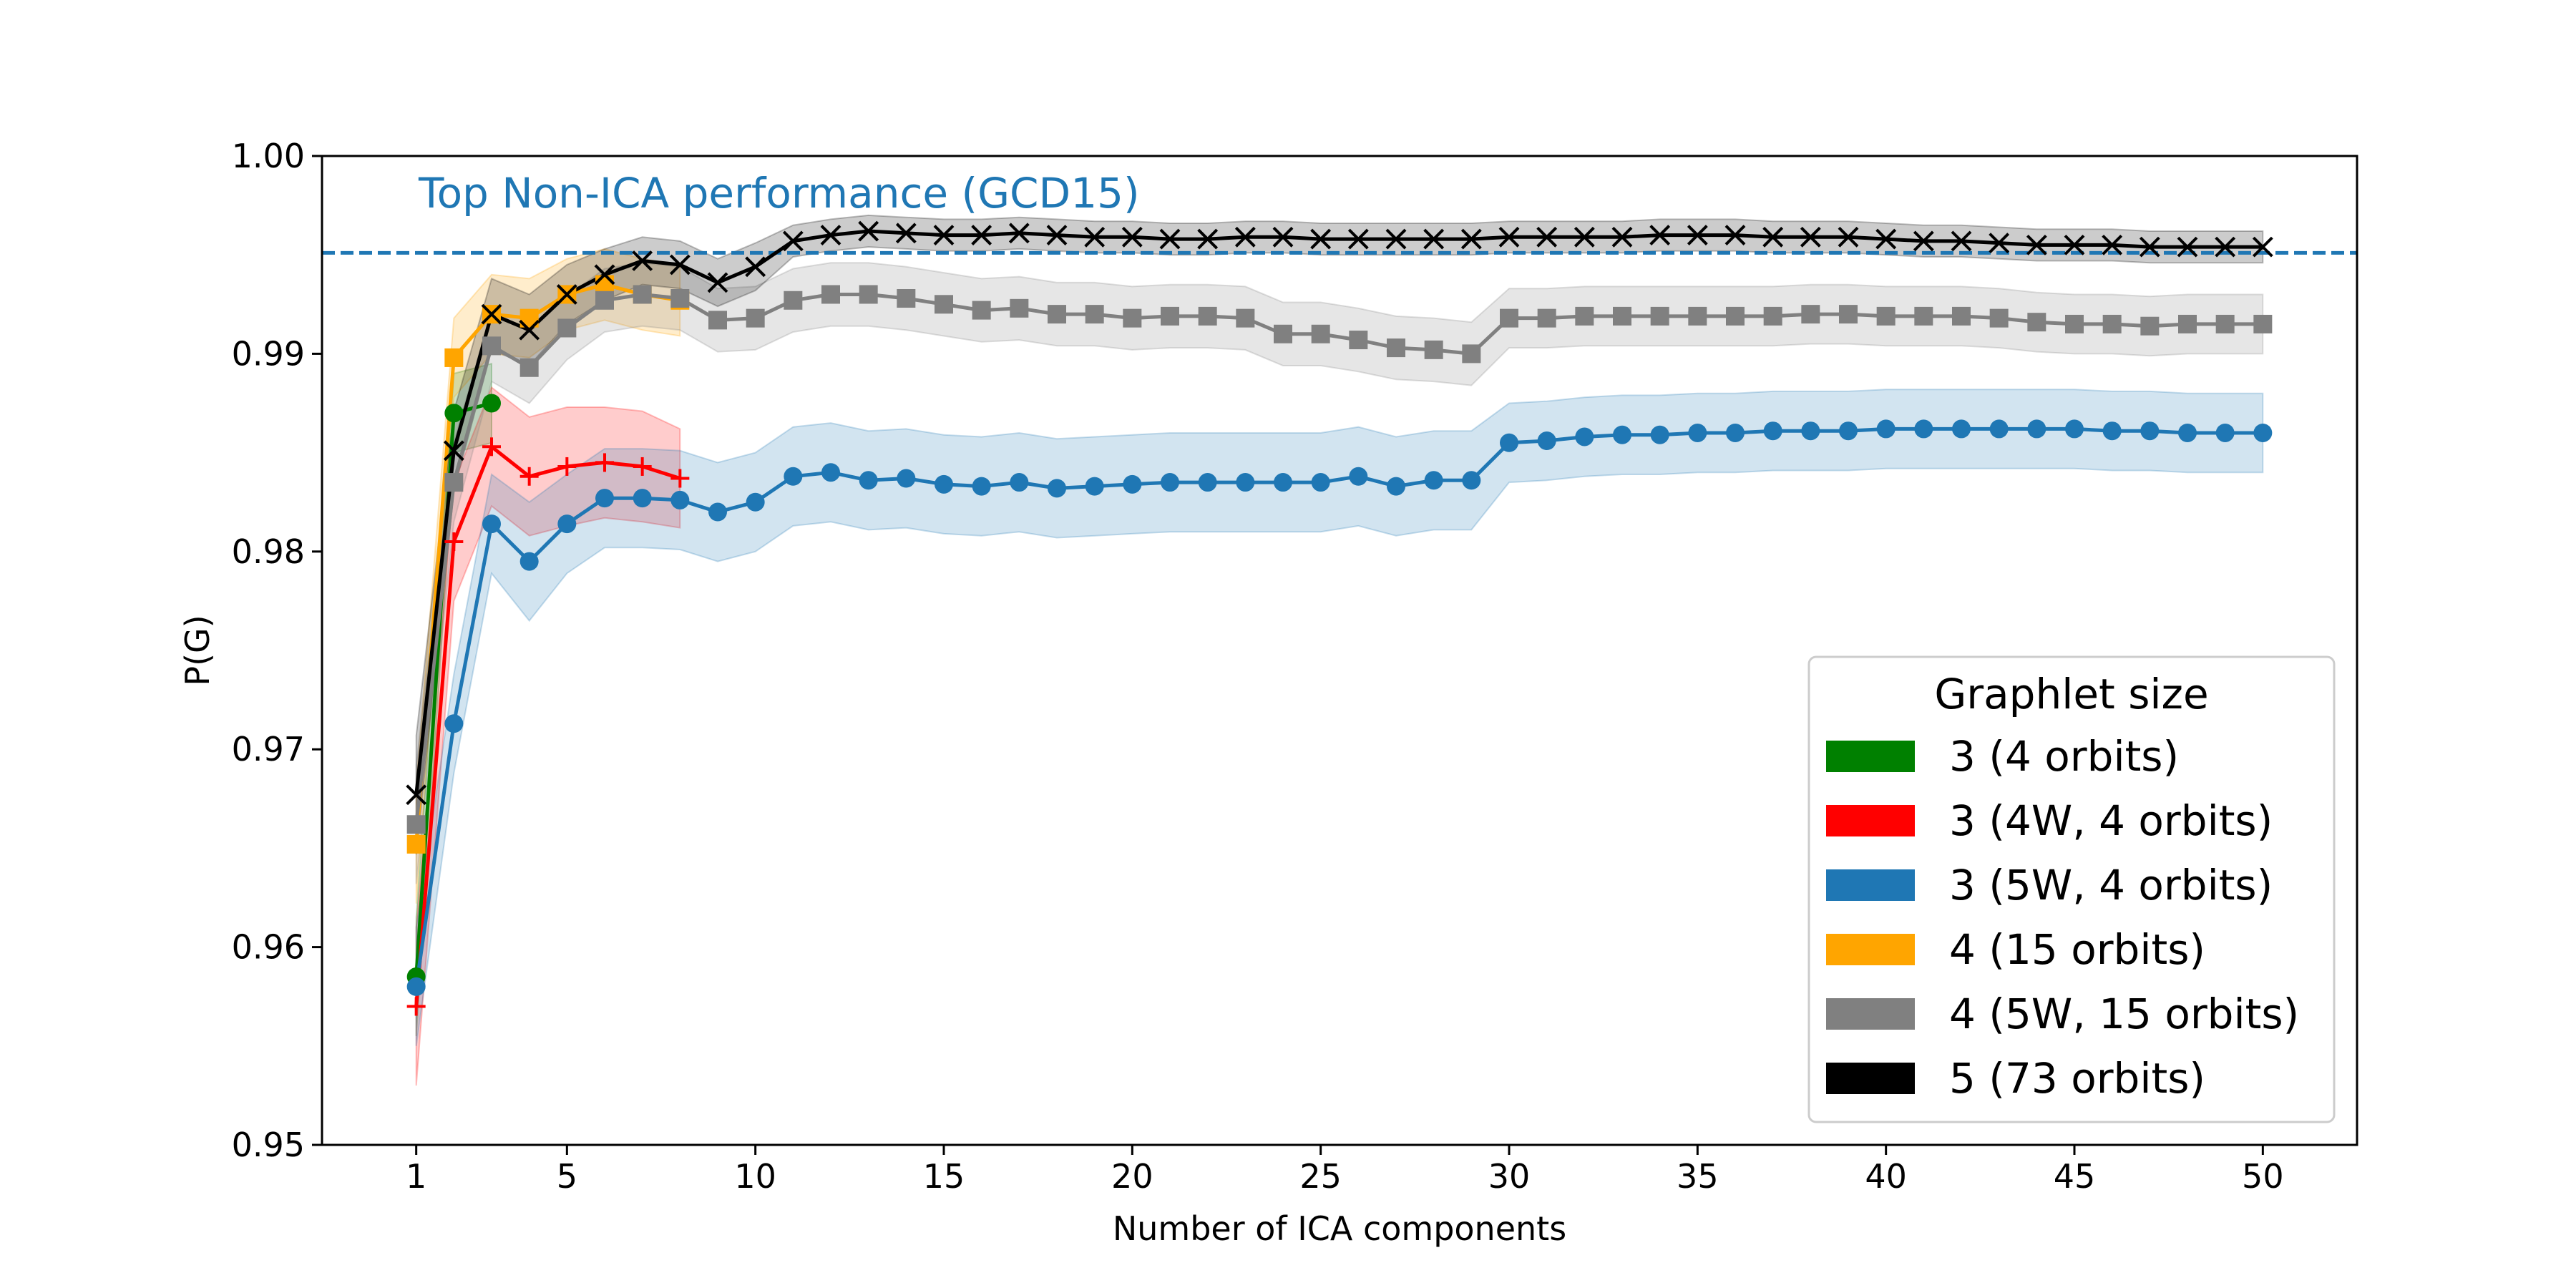  Describe the element at coordinates (2077, 1078) in the screenshot. I see `legend-label-5-73-orbits: 5 (73 orbits)` at that location.